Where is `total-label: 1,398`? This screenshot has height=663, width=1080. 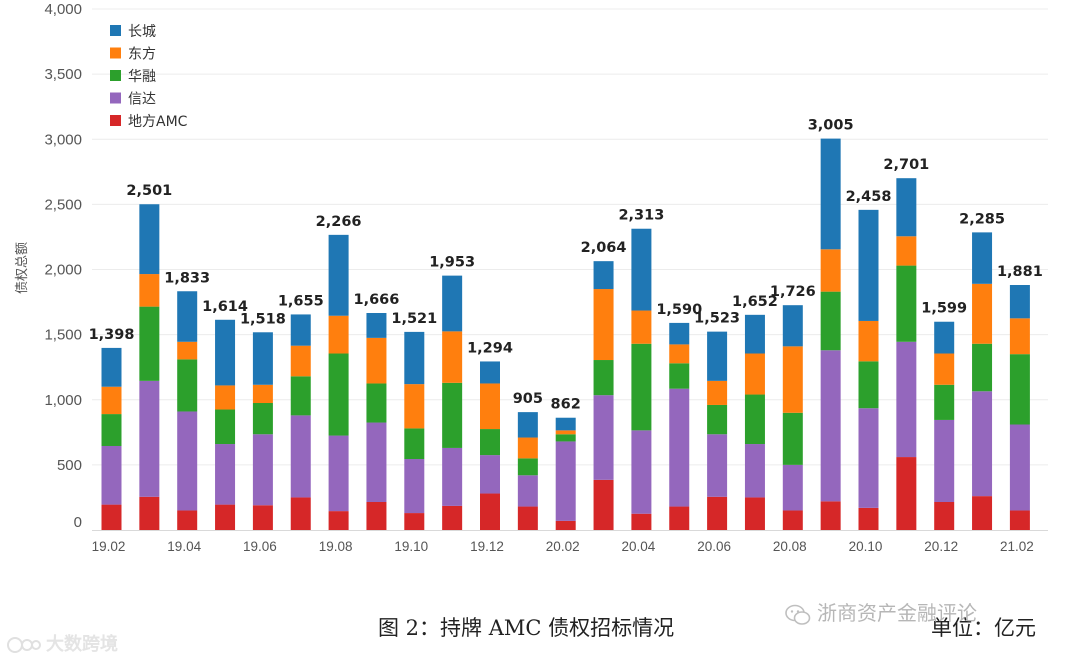 total-label: 1,398 is located at coordinates (112, 335).